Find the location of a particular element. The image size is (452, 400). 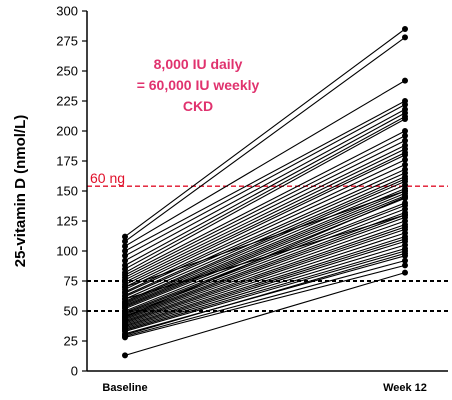

y-tick-label: 300 is located at coordinates (67, 11).